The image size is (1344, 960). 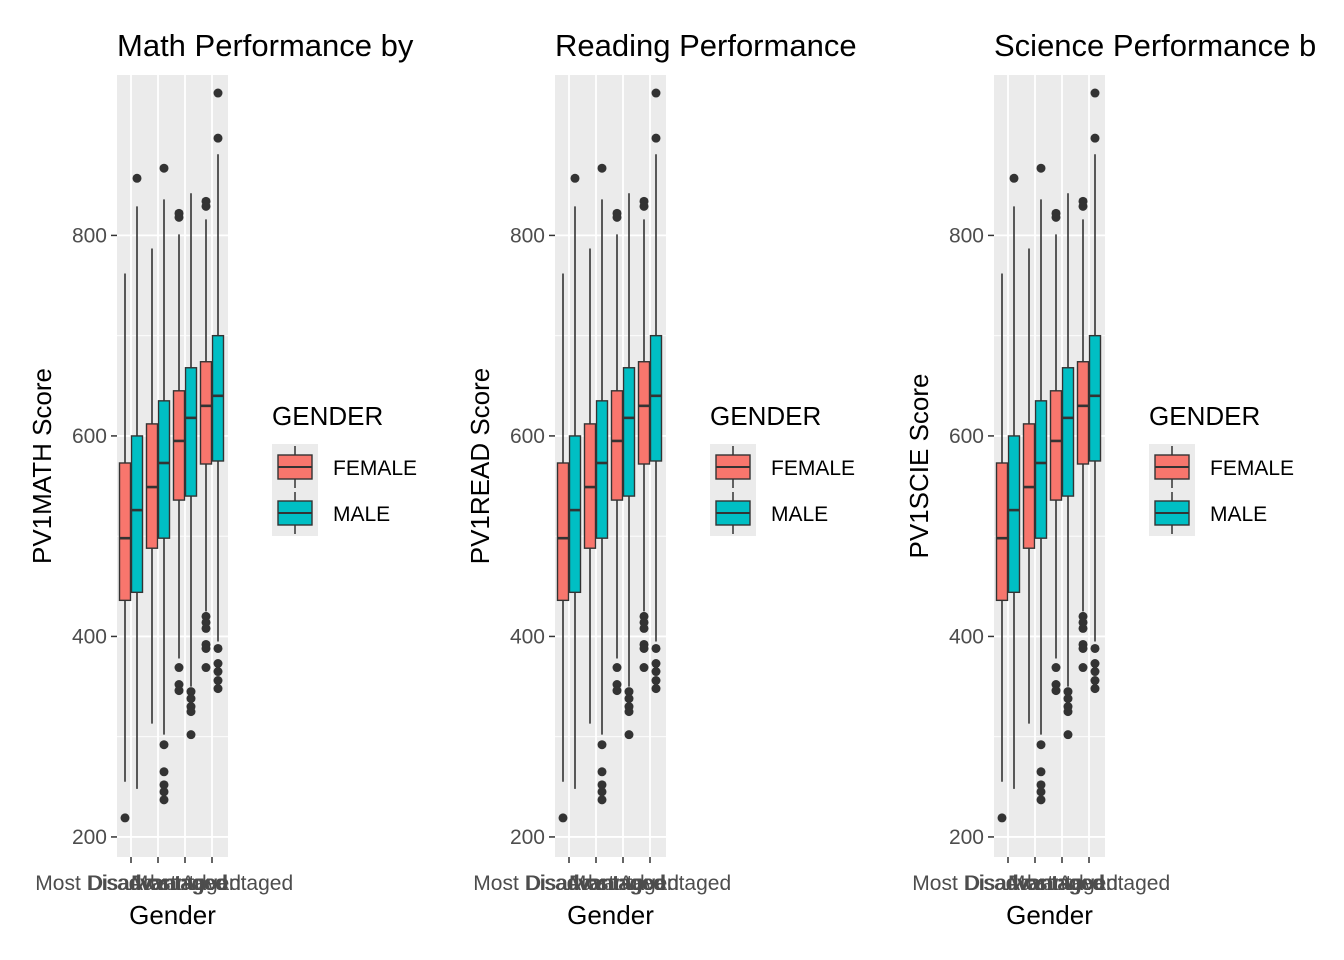 I want to click on x-tick-label: Advantaged, so click(x=623, y=883).